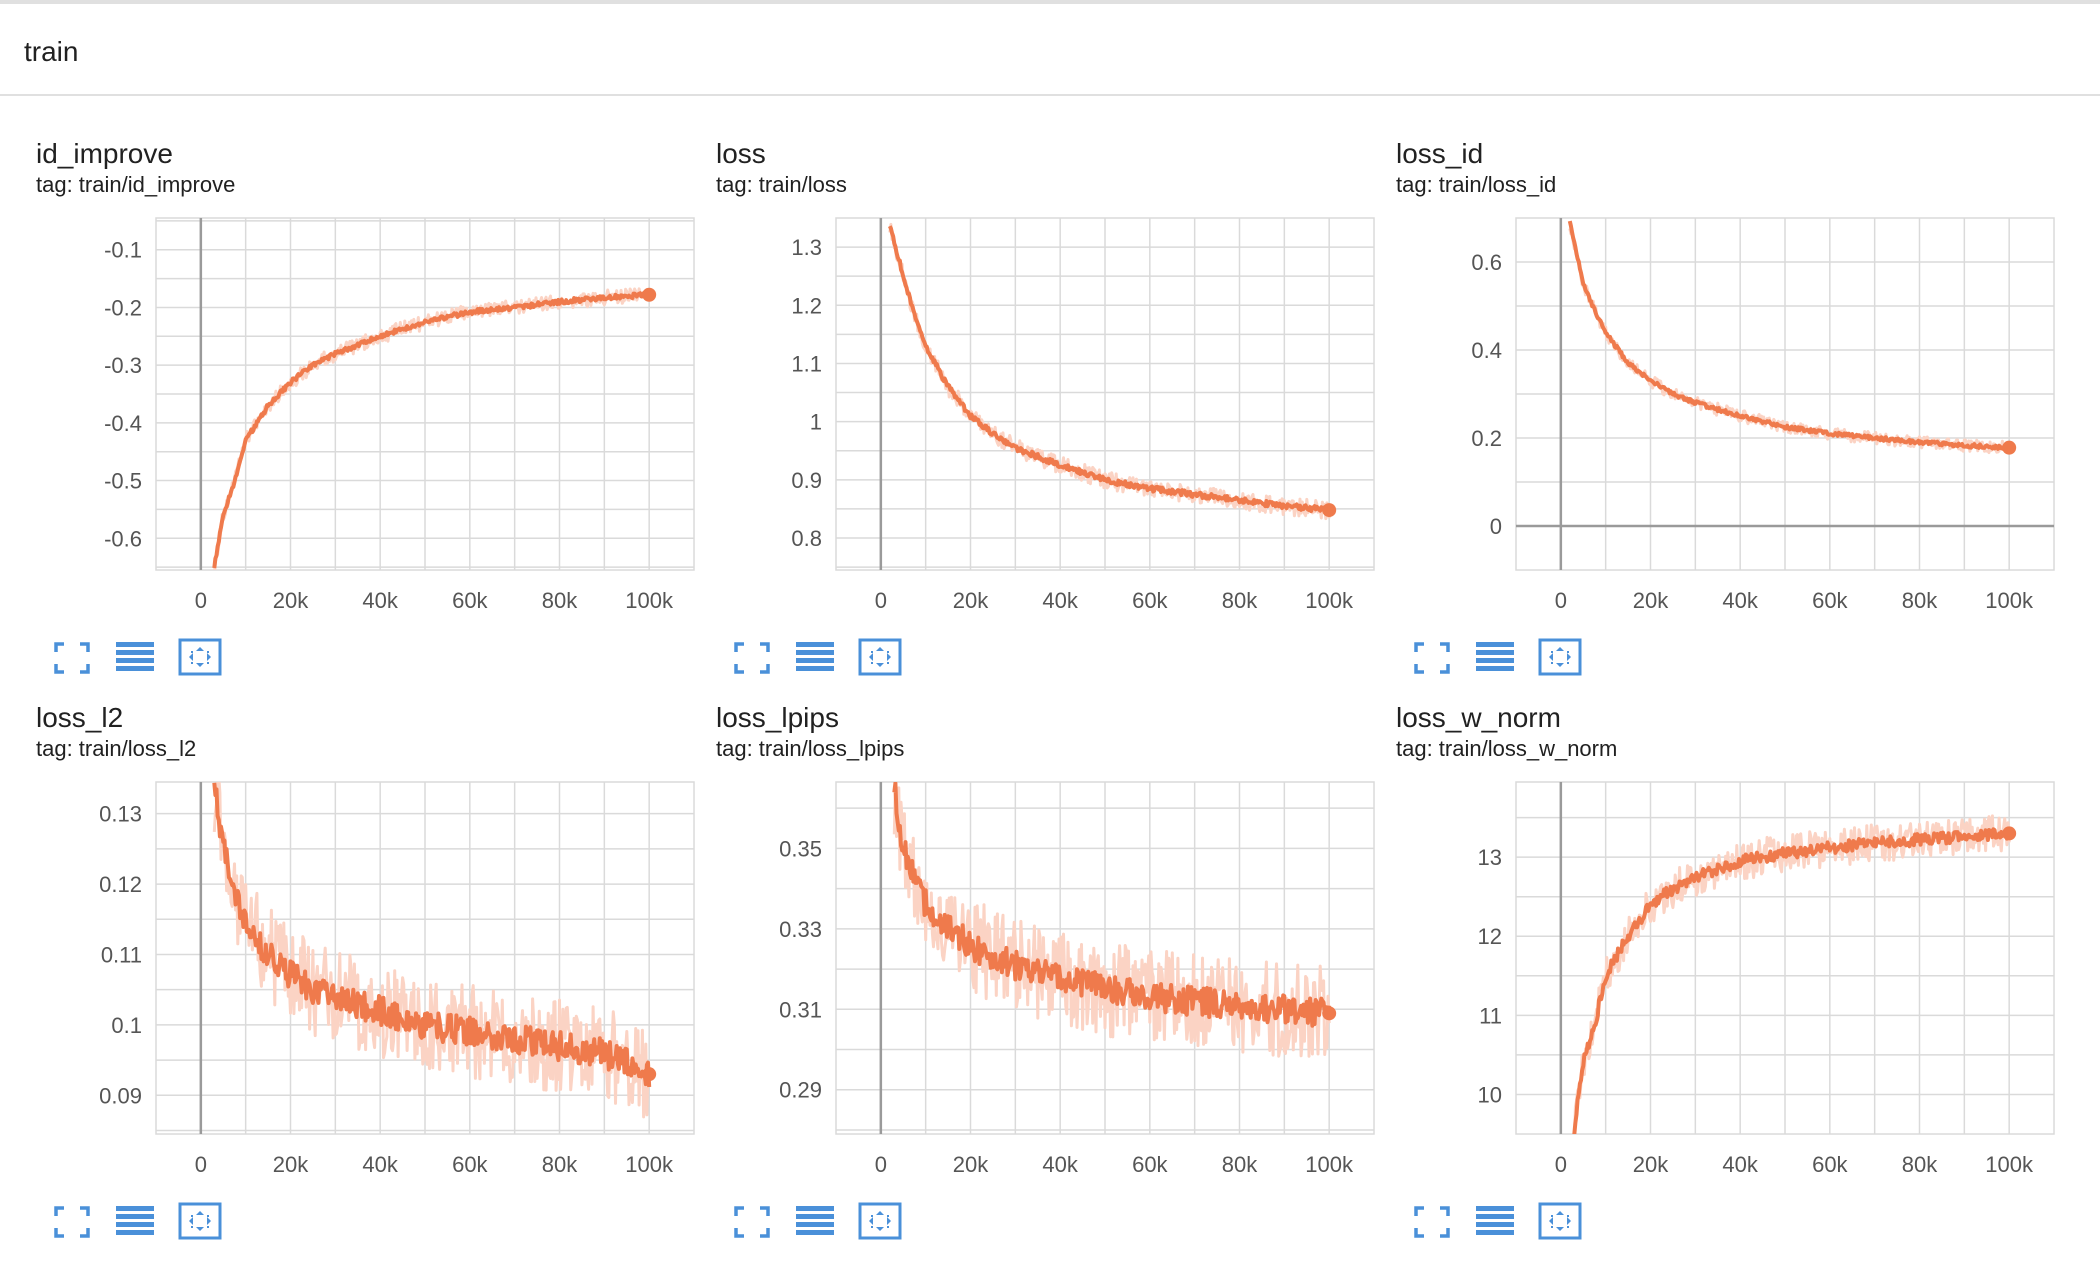 The height and width of the screenshot is (1276, 2100). I want to click on y-tick-label: 0.9, so click(806, 480).